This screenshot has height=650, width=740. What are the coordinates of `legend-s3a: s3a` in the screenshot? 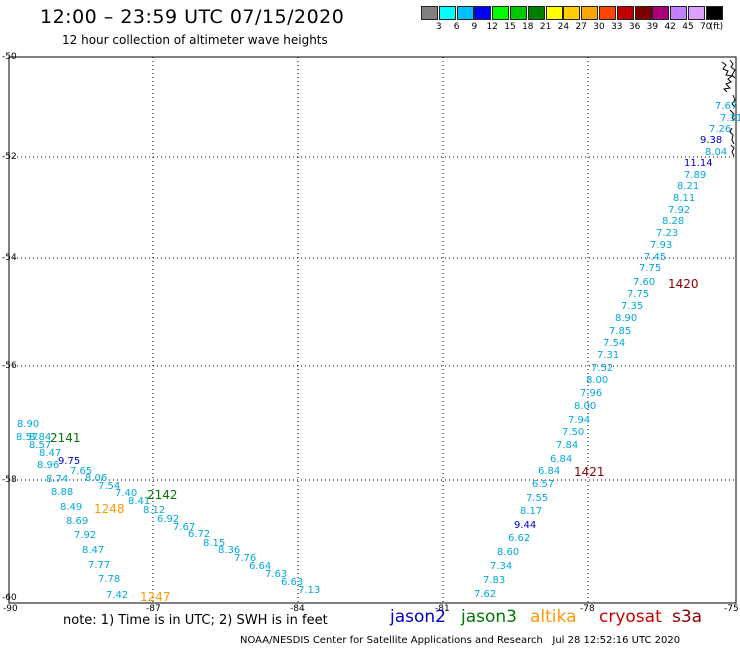 It's located at (687, 617).